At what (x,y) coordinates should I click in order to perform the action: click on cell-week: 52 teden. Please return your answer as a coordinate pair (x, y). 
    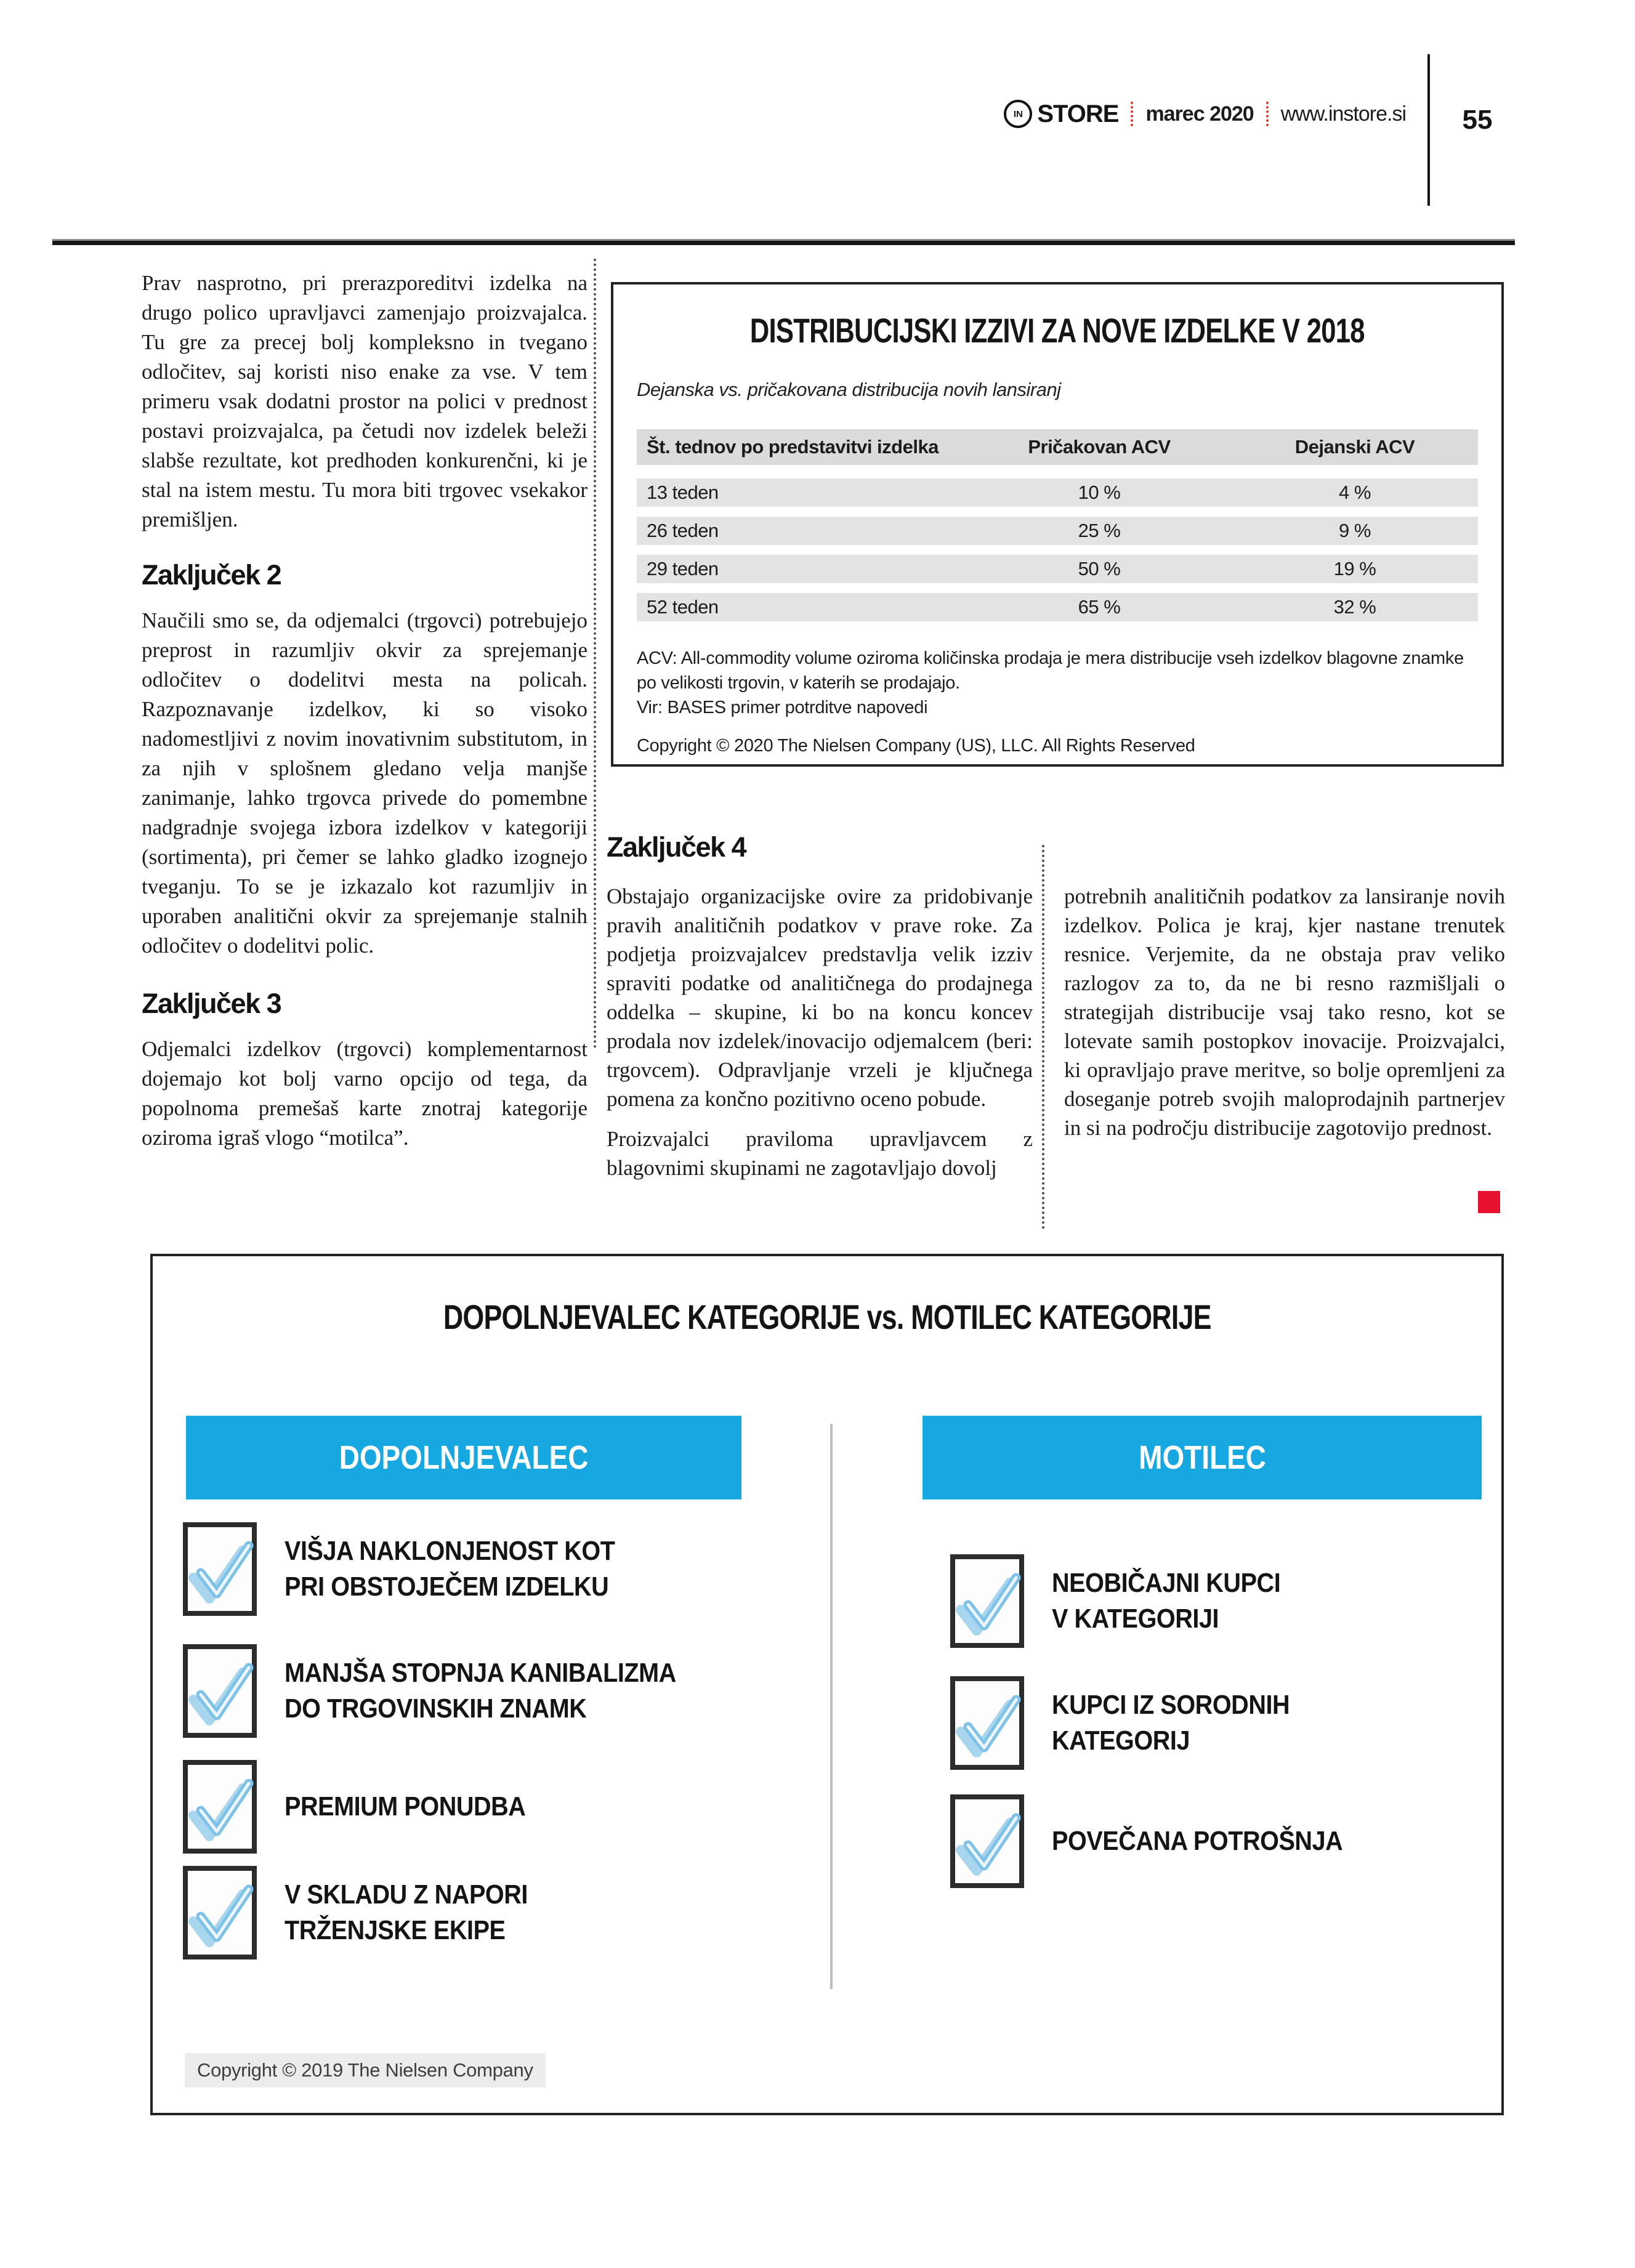
    Looking at the image, I should click on (683, 607).